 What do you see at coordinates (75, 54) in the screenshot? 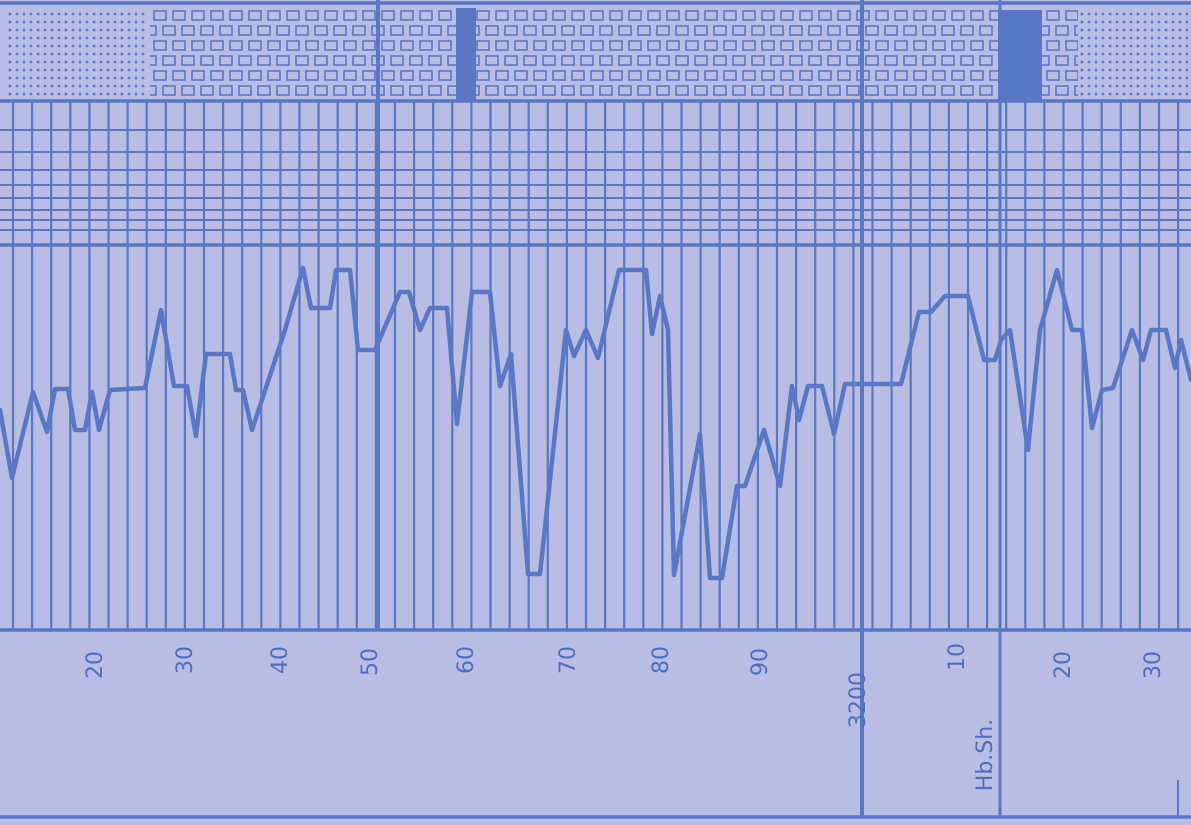
I see `sand-zone-left` at bounding box center [75, 54].